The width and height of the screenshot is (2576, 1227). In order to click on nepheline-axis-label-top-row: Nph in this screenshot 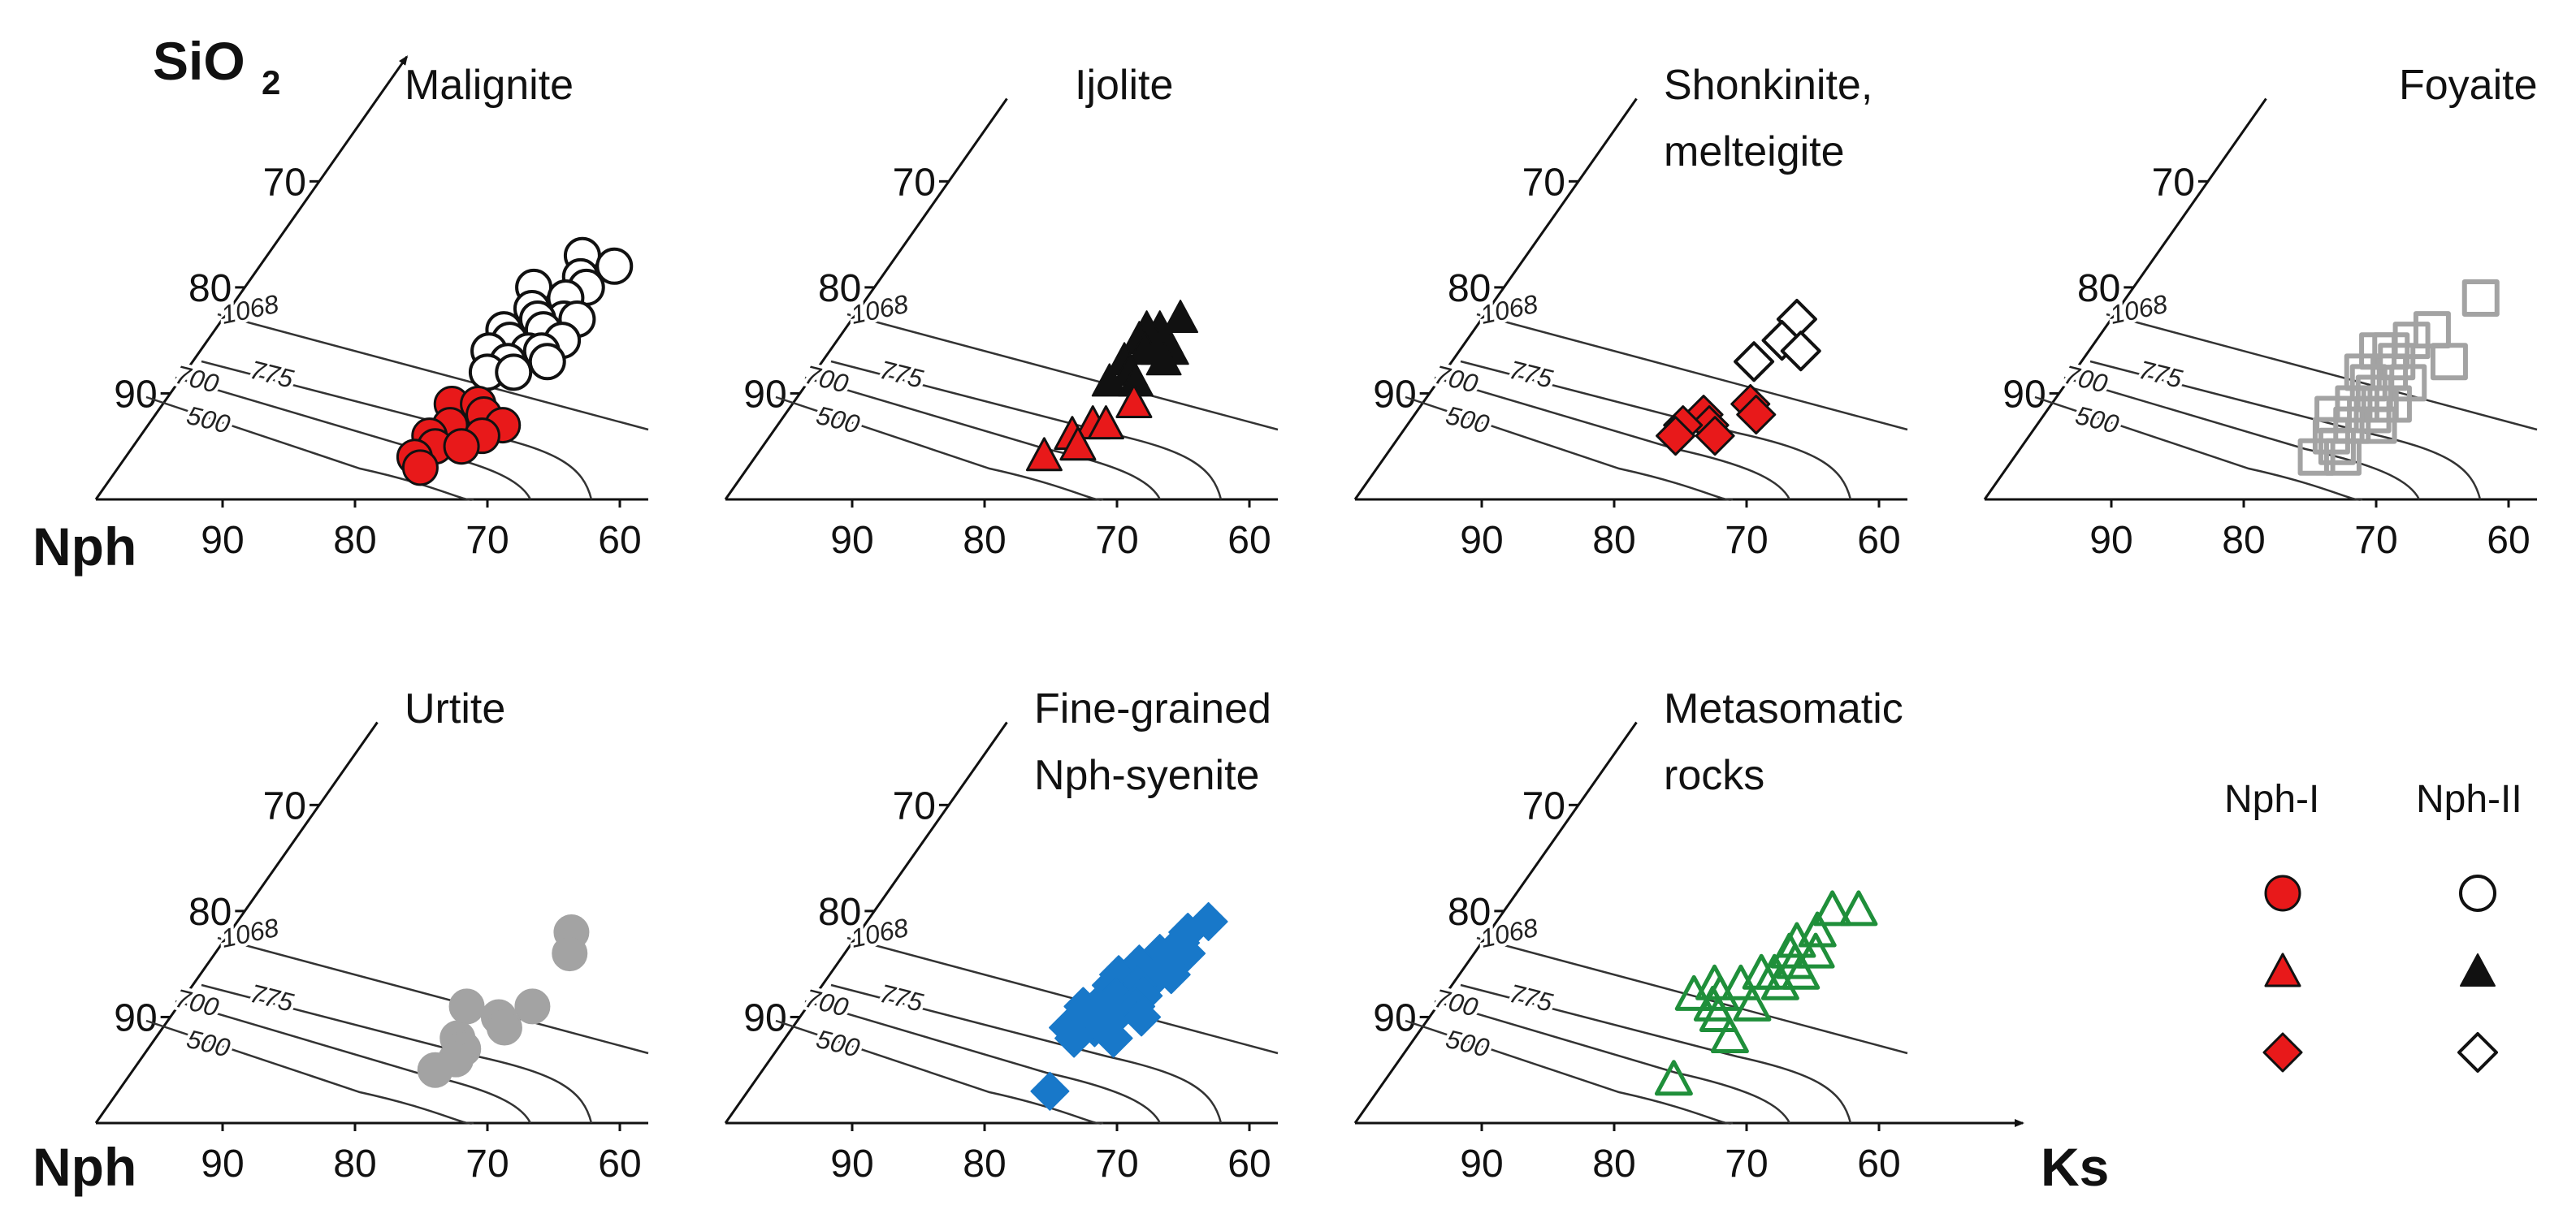, I will do `click(84, 546)`.